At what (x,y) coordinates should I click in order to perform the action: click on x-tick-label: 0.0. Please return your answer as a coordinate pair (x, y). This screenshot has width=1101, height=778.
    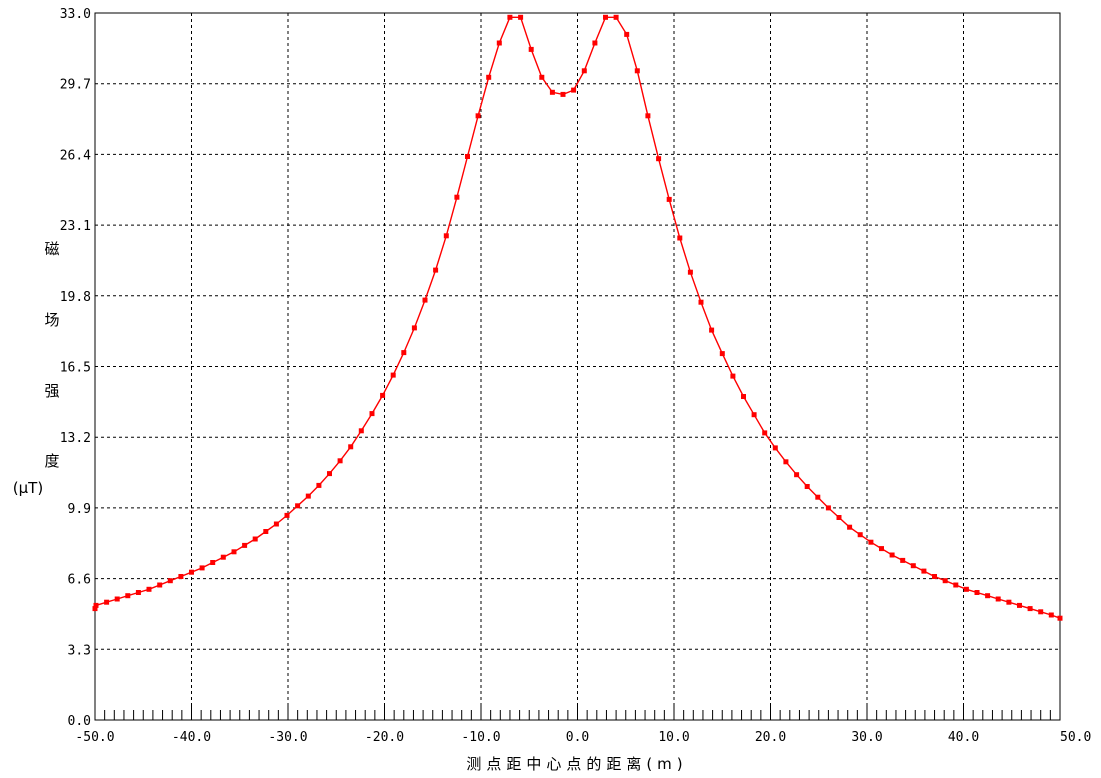
    Looking at the image, I should click on (577, 737).